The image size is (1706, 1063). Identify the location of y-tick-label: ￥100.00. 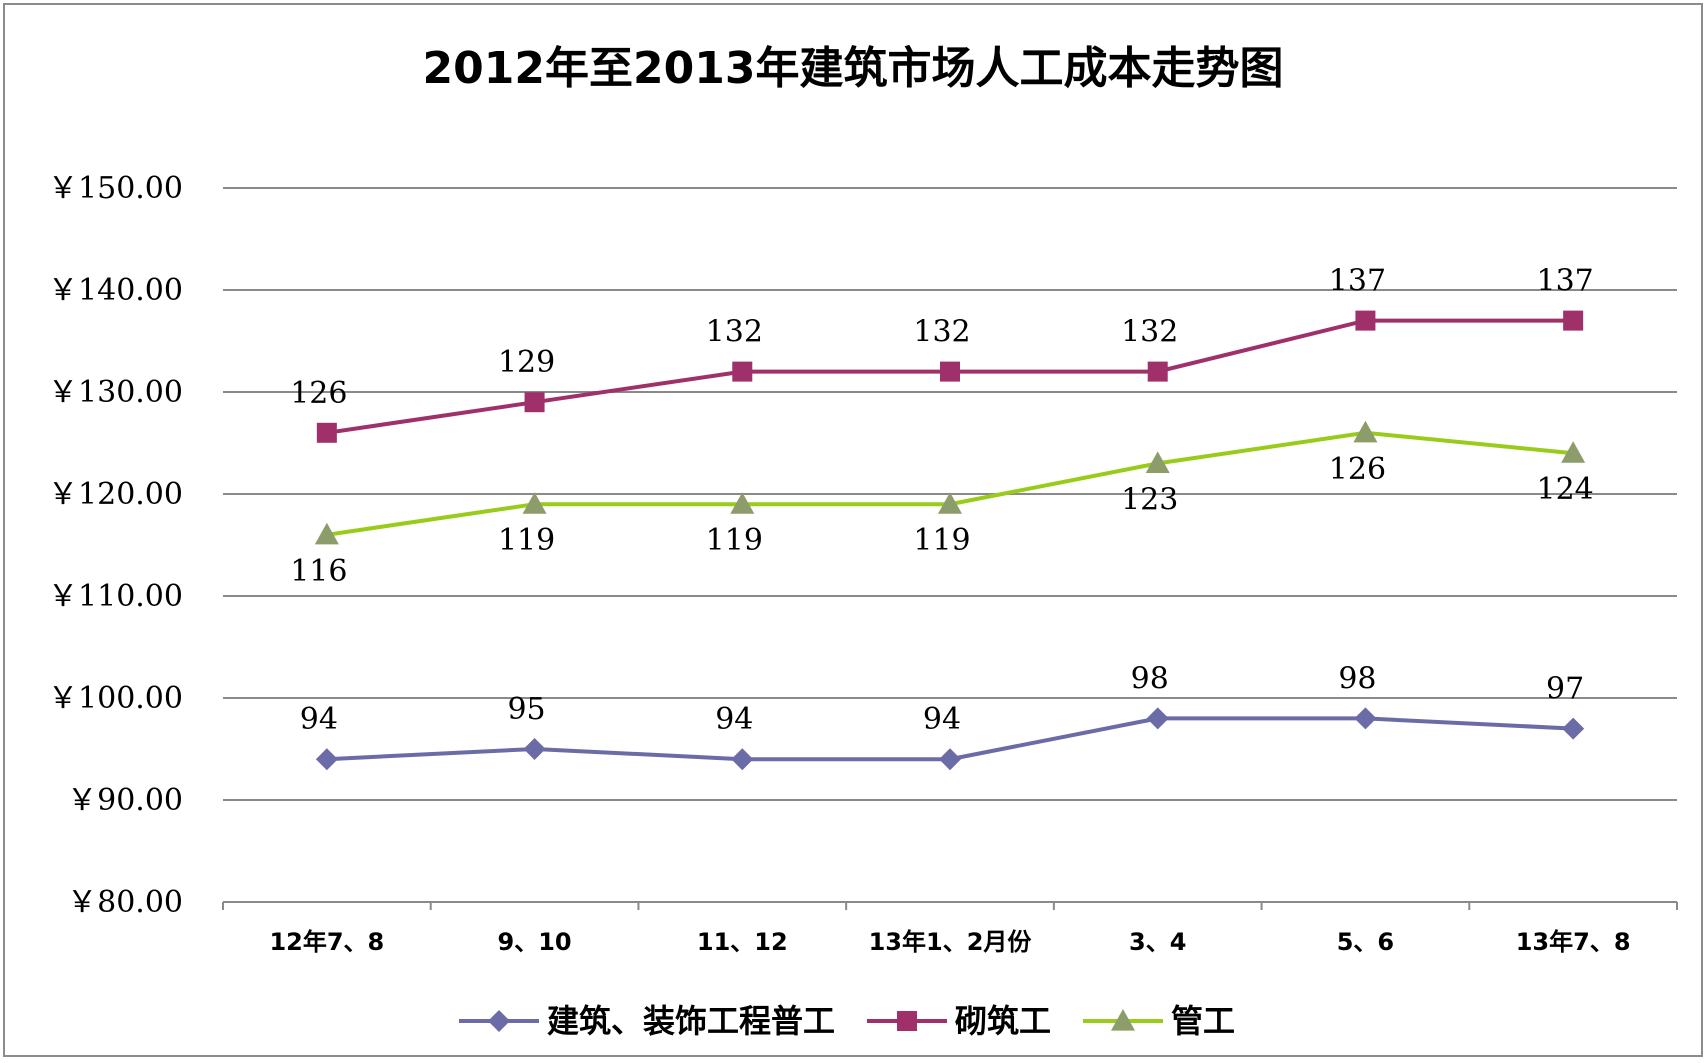
(115, 698).